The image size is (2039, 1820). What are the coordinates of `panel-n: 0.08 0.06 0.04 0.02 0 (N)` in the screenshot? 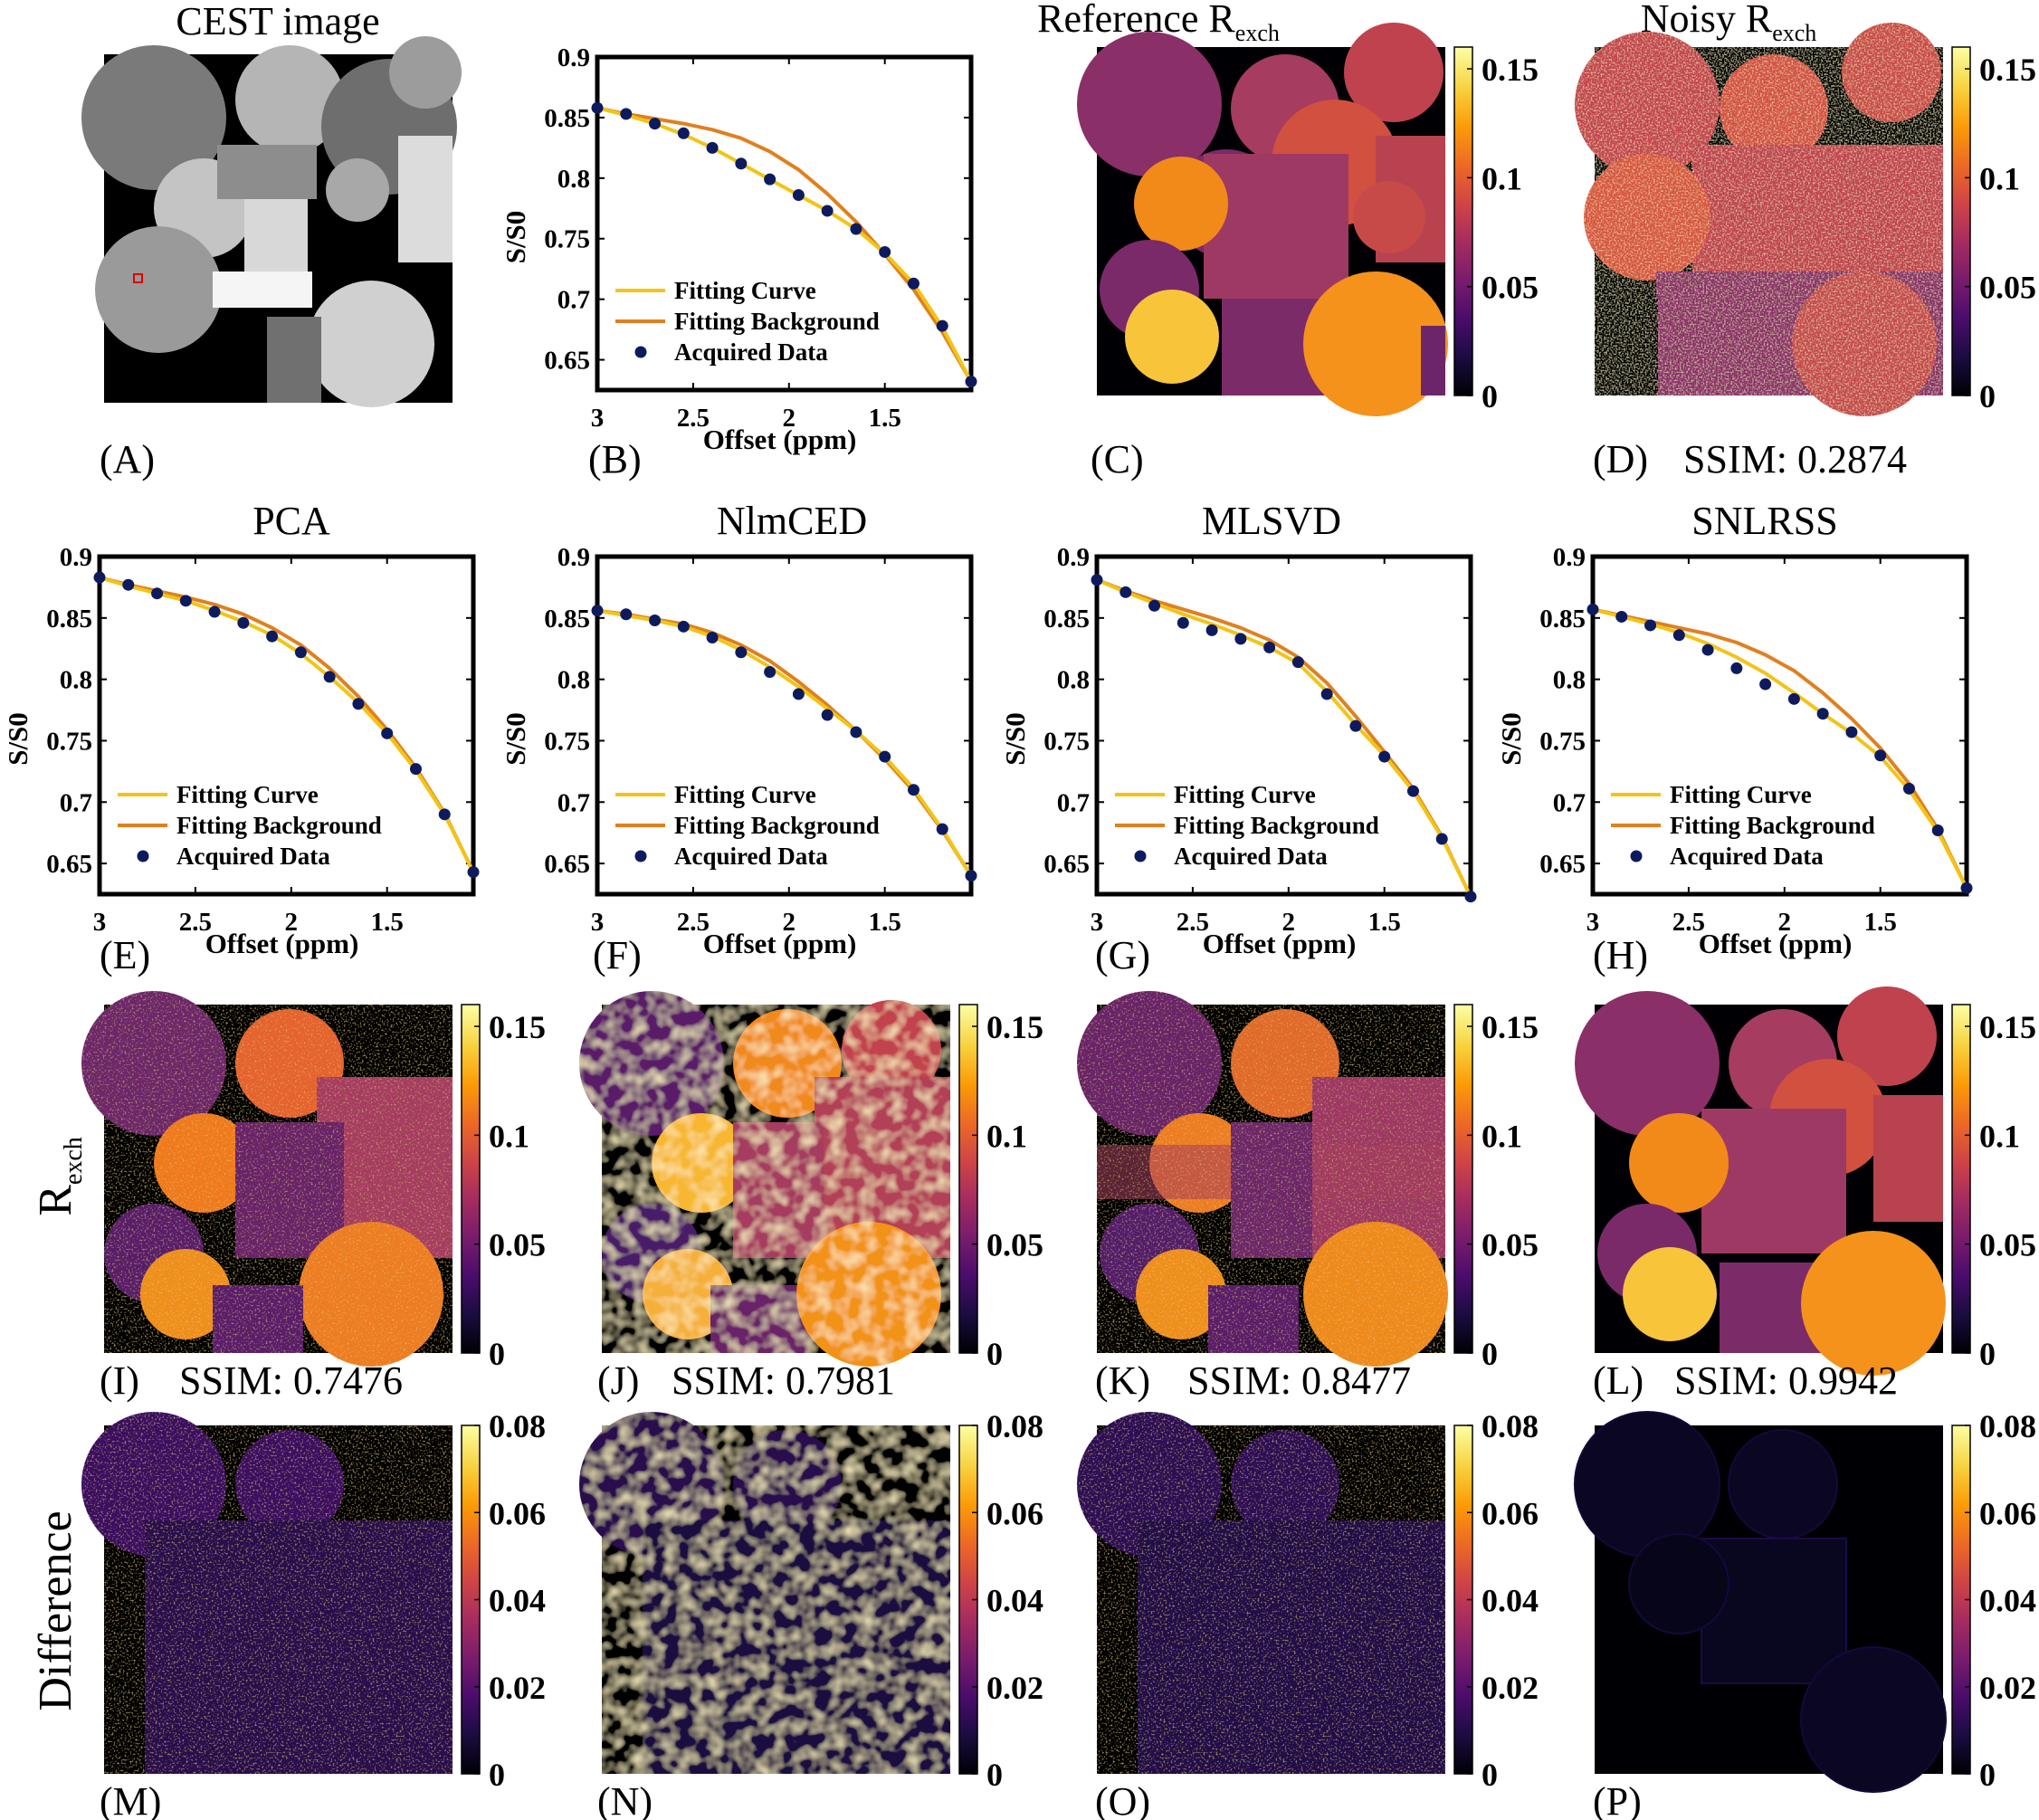 It's located at (811, 1614).